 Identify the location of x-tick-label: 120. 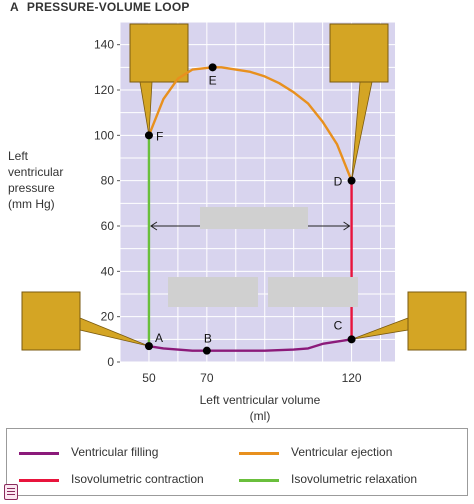
(352, 378).